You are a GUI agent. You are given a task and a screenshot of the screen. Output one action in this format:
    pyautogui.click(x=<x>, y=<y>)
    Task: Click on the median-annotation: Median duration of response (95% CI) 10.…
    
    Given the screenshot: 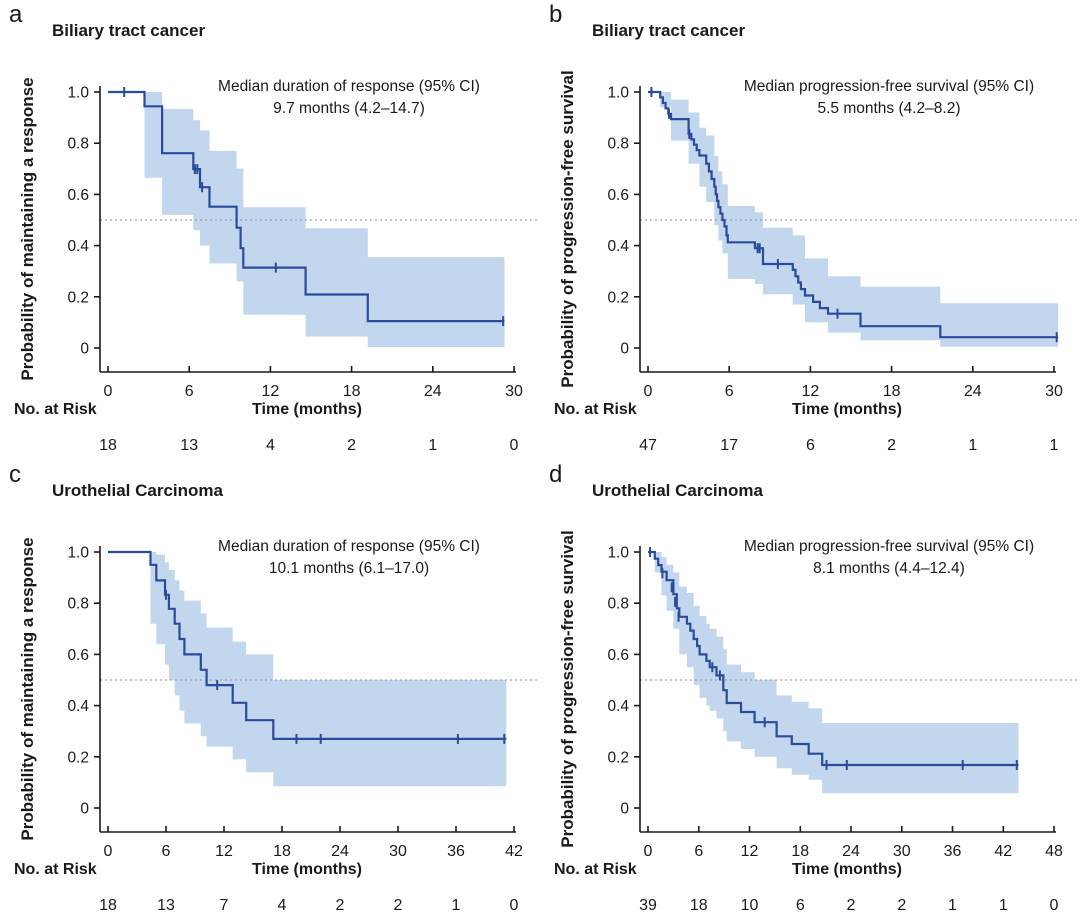 What is the action you would take?
    pyautogui.click(x=349, y=558)
    